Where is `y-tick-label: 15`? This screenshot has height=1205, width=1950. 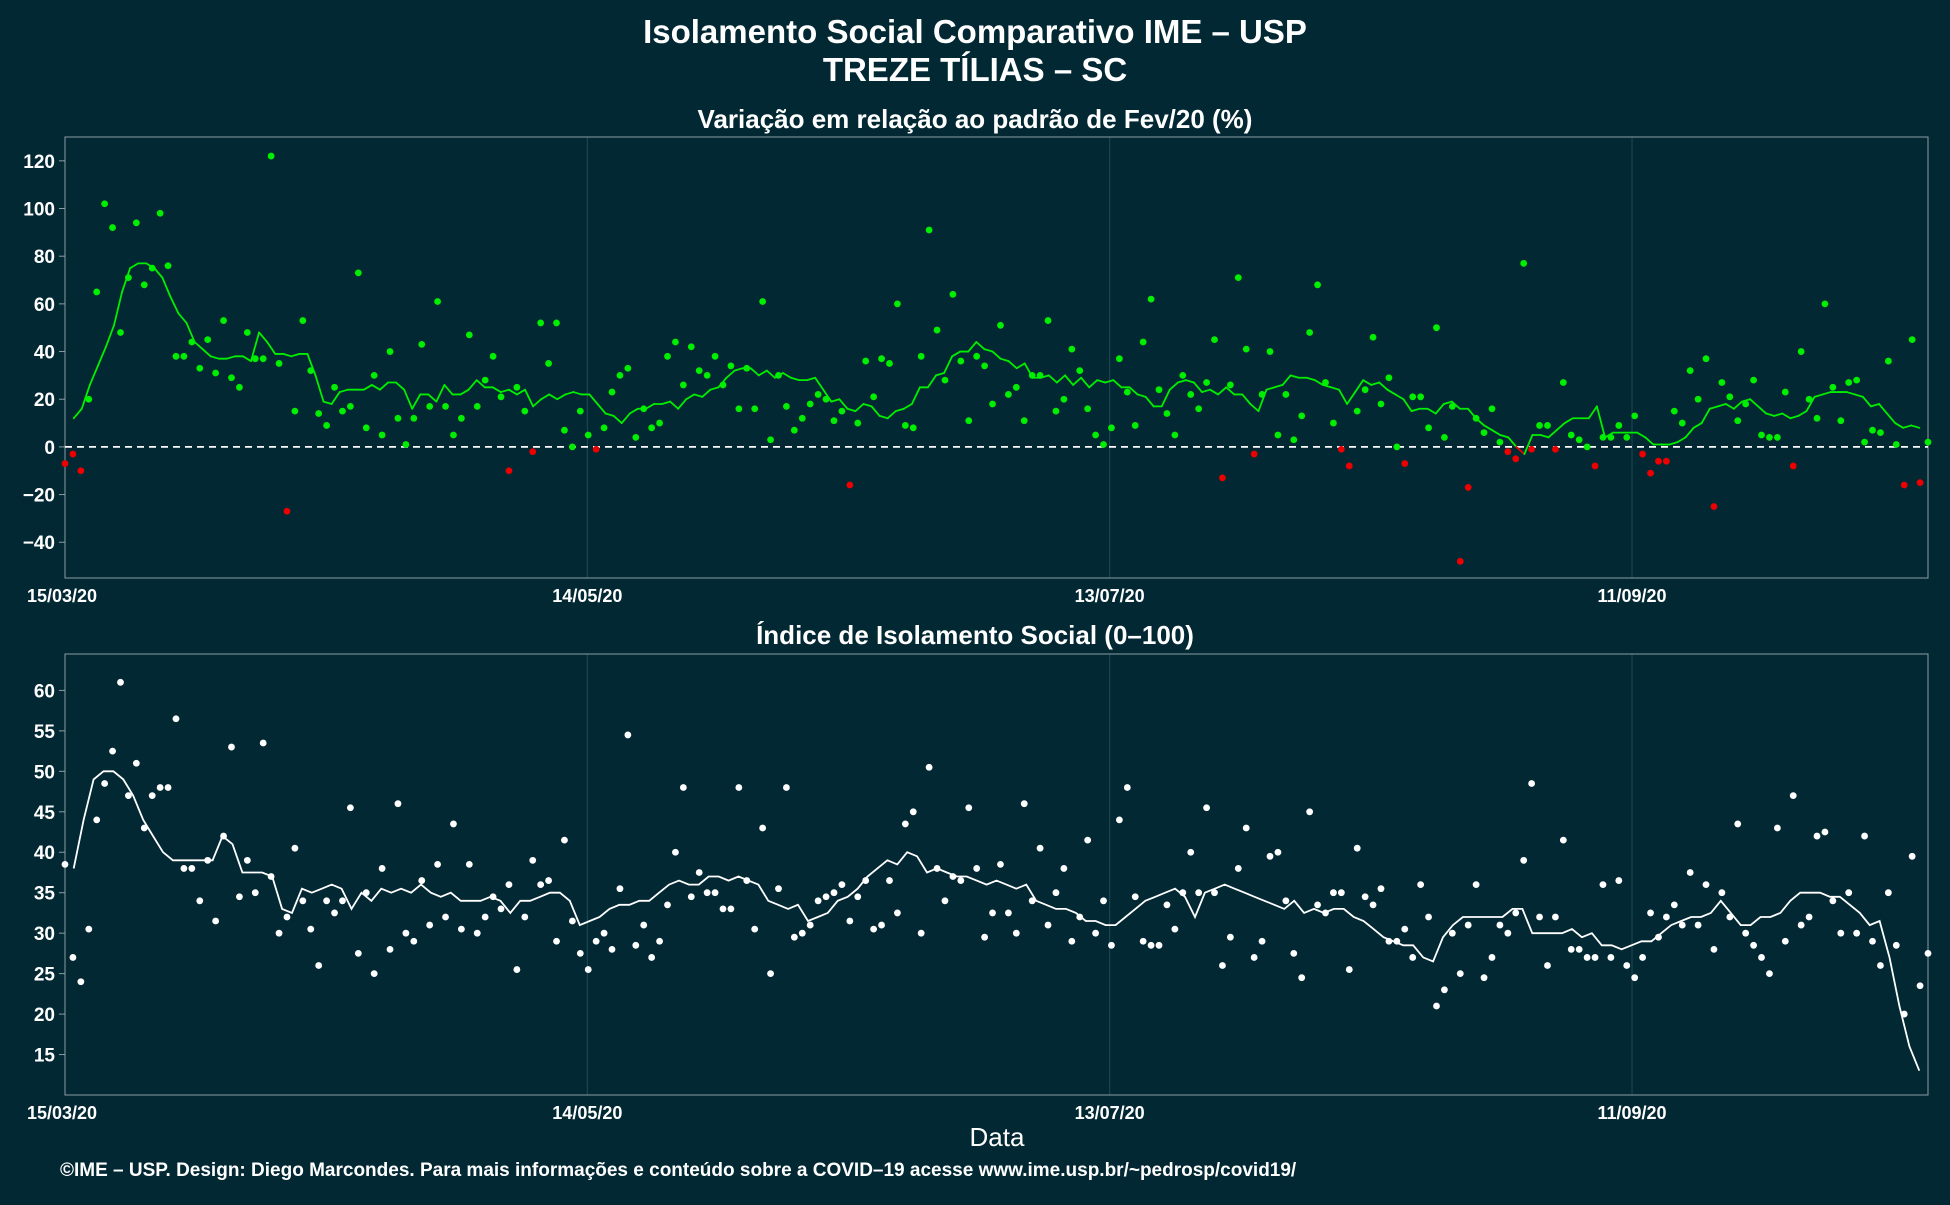 y-tick-label: 15 is located at coordinates (45, 1056).